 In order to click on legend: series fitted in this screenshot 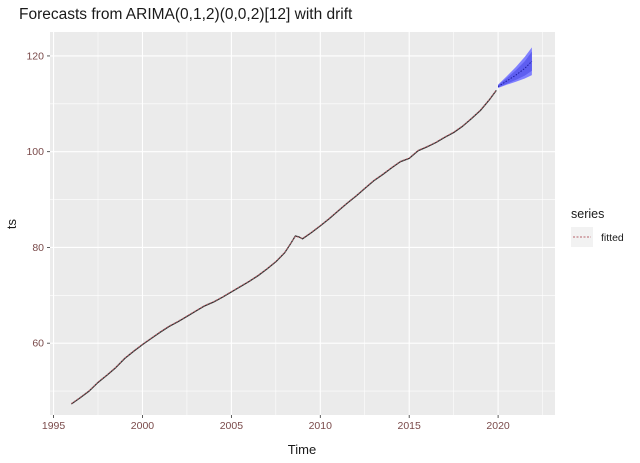, I will do `click(597, 227)`.